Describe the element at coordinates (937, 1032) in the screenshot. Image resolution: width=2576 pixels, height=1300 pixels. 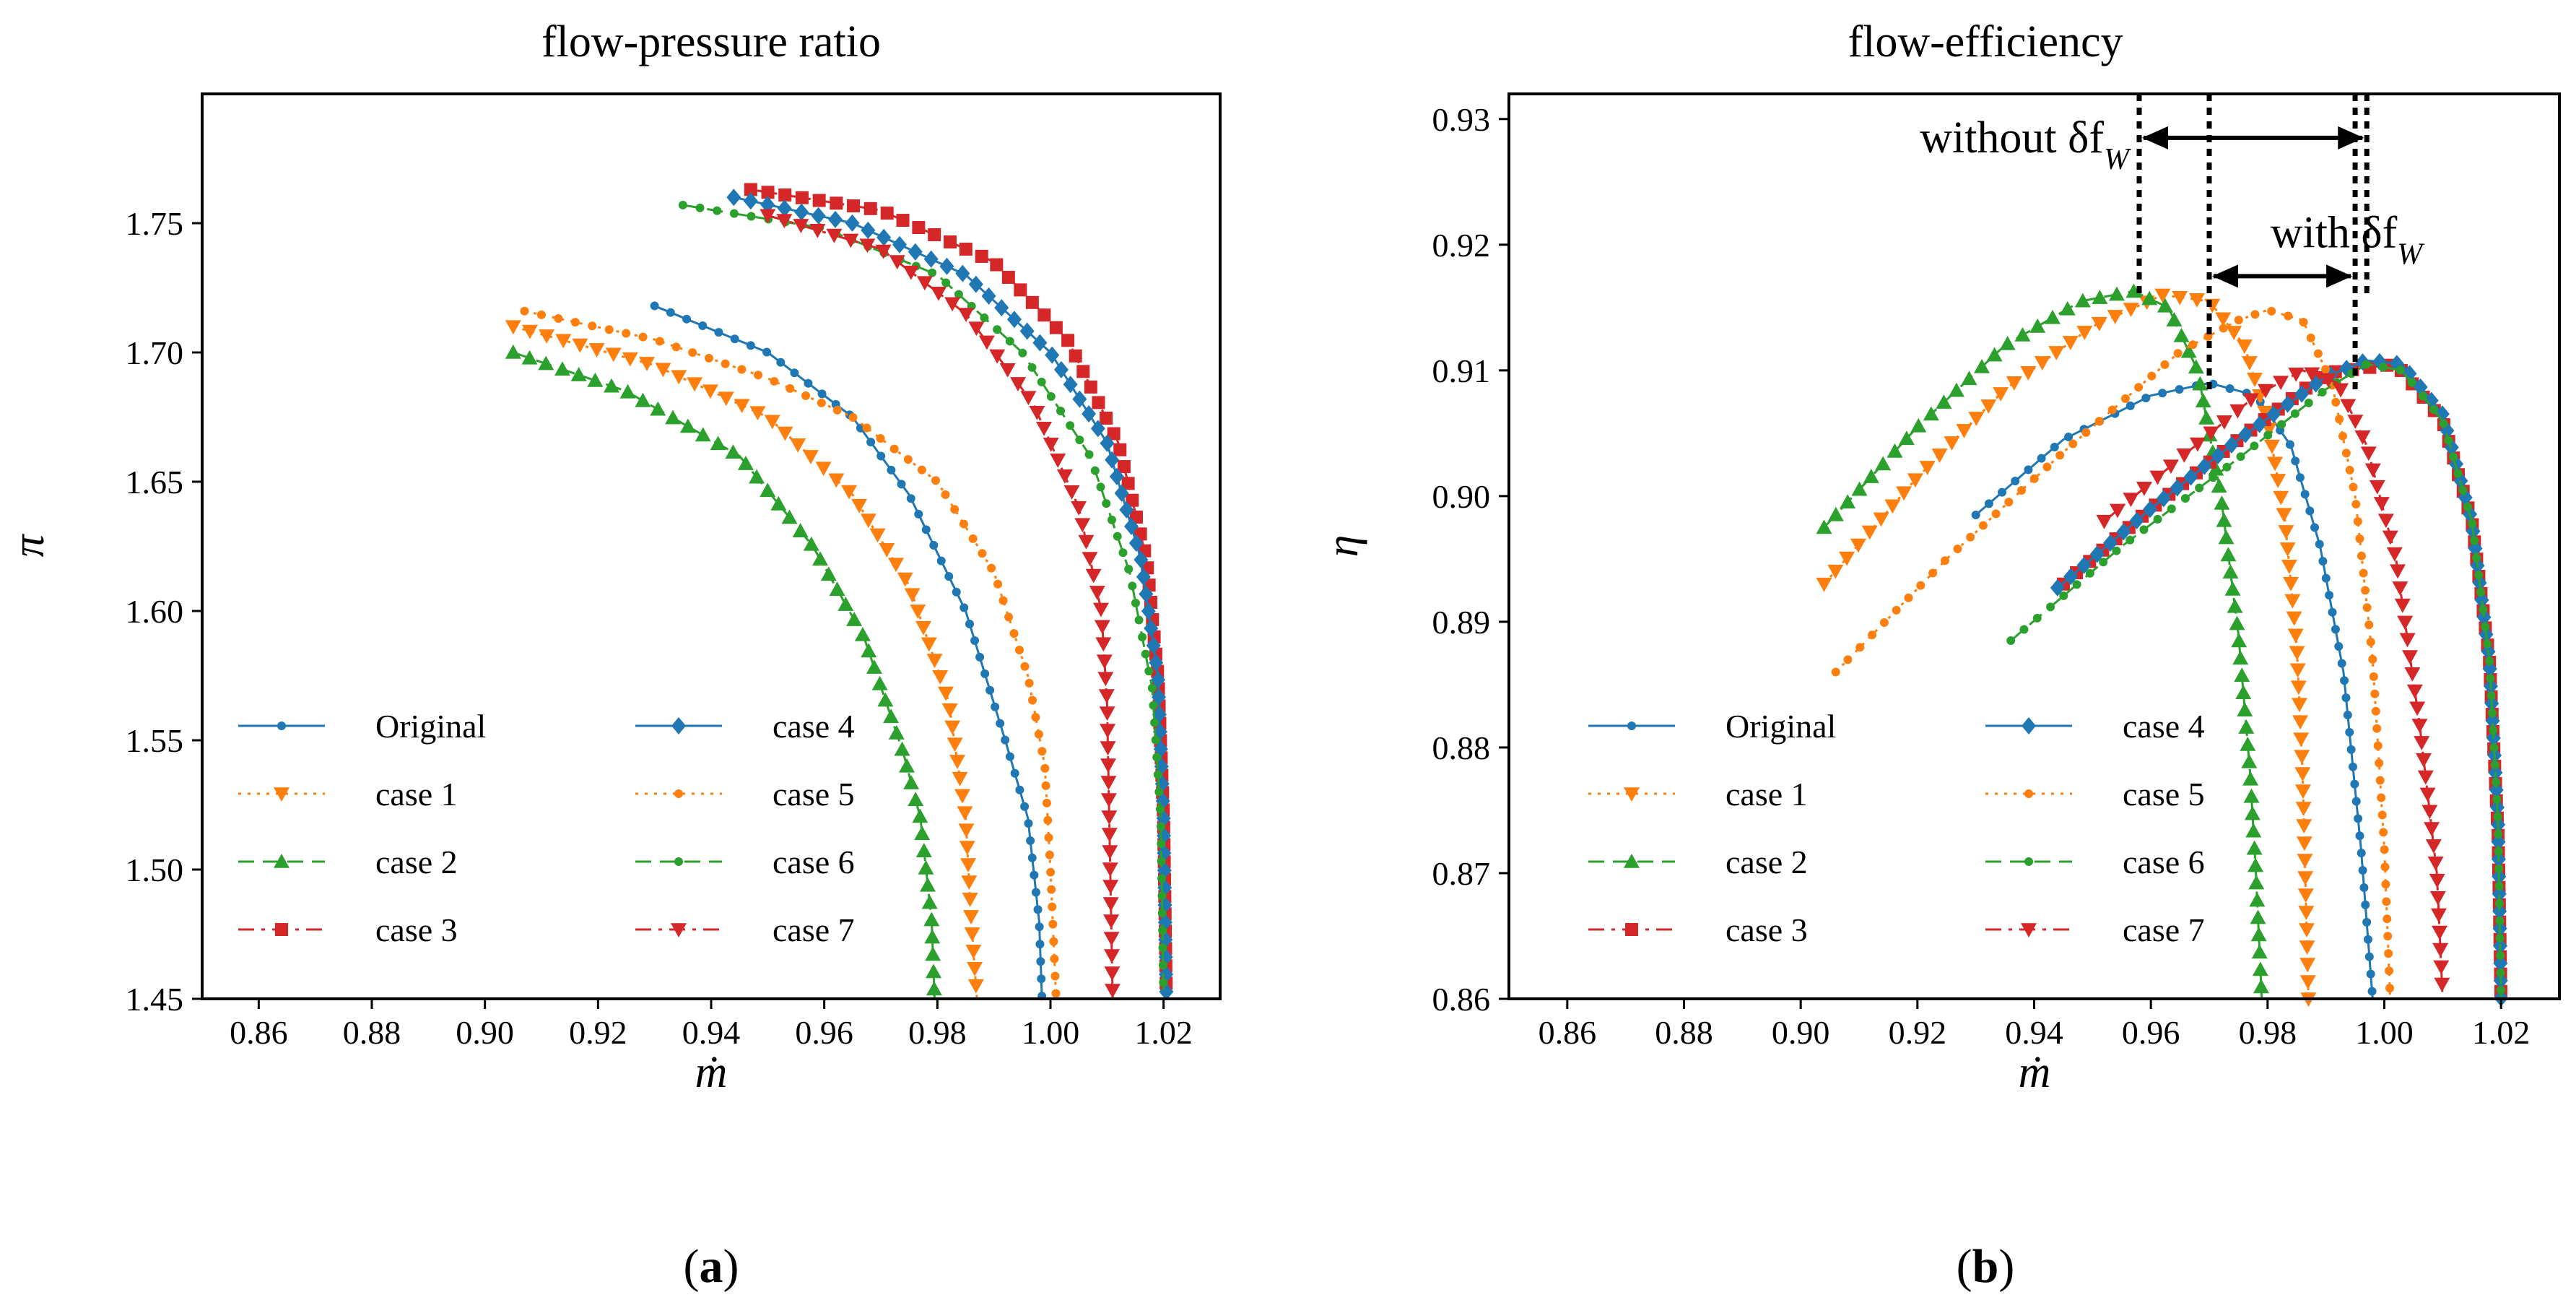
I see `panel-a-x-tick-label: 0.98` at that location.